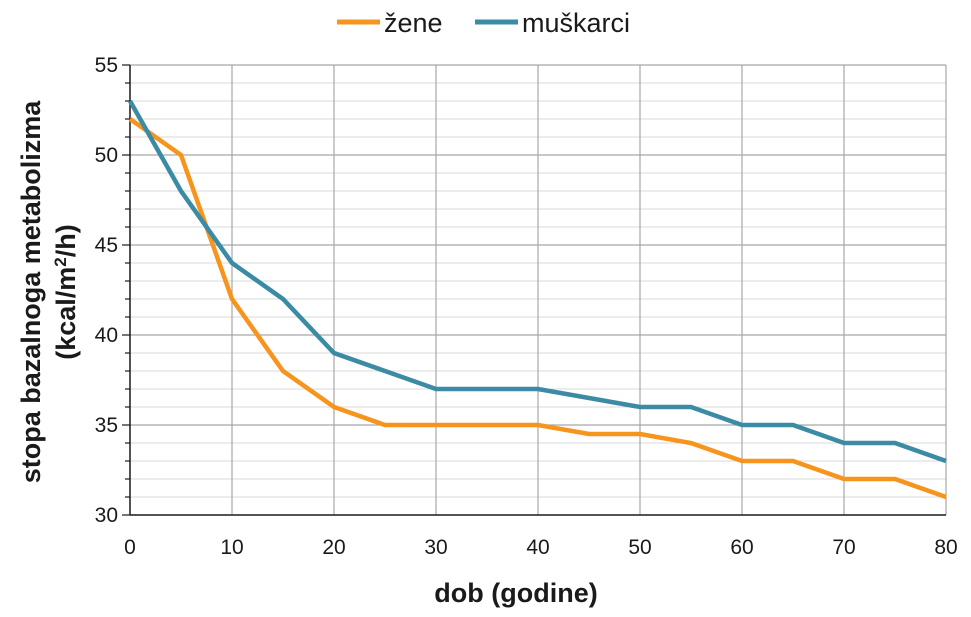 This screenshot has height=617, width=971. I want to click on y-tick-label: 50, so click(106, 155).